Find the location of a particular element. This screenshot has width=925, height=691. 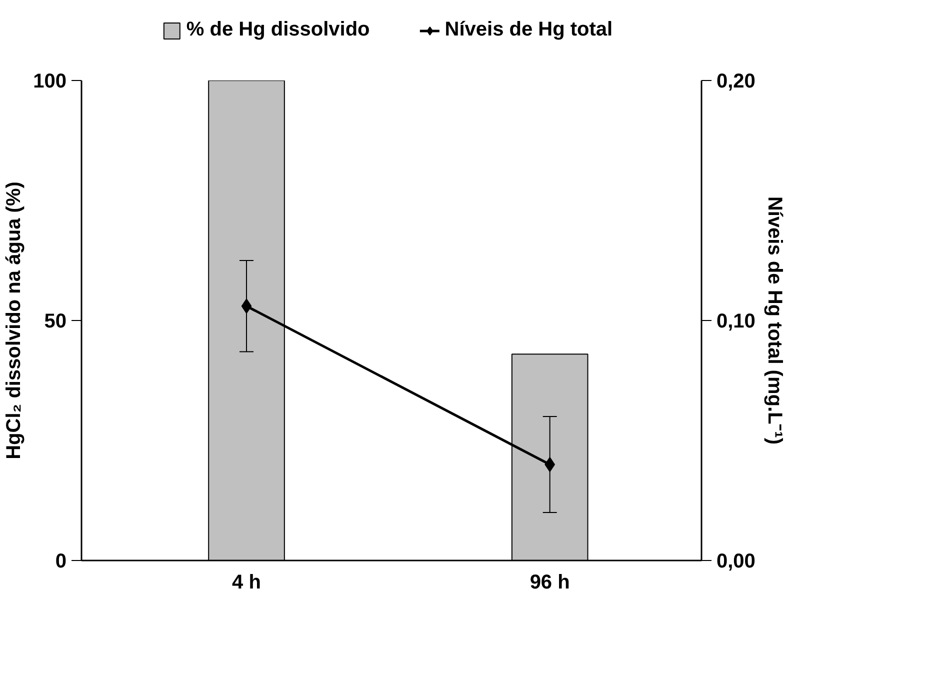

y-axis-title: HgCl₂ dissolvido na água (%) is located at coordinates (14, 321).